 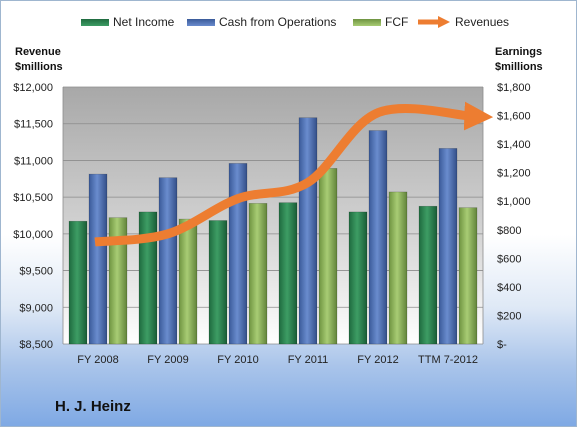 I want to click on left-tick-label: $11,500, so click(x=33, y=125).